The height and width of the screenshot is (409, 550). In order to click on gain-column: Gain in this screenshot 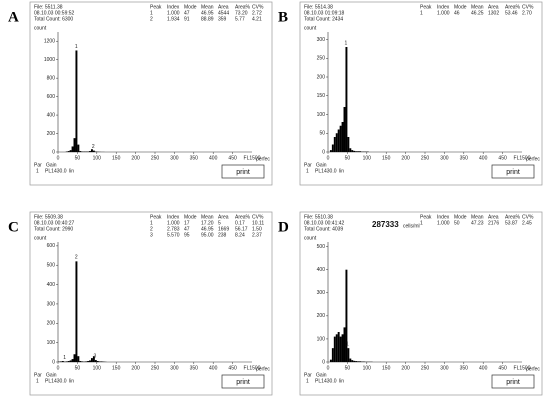, I will do `click(321, 165)`.